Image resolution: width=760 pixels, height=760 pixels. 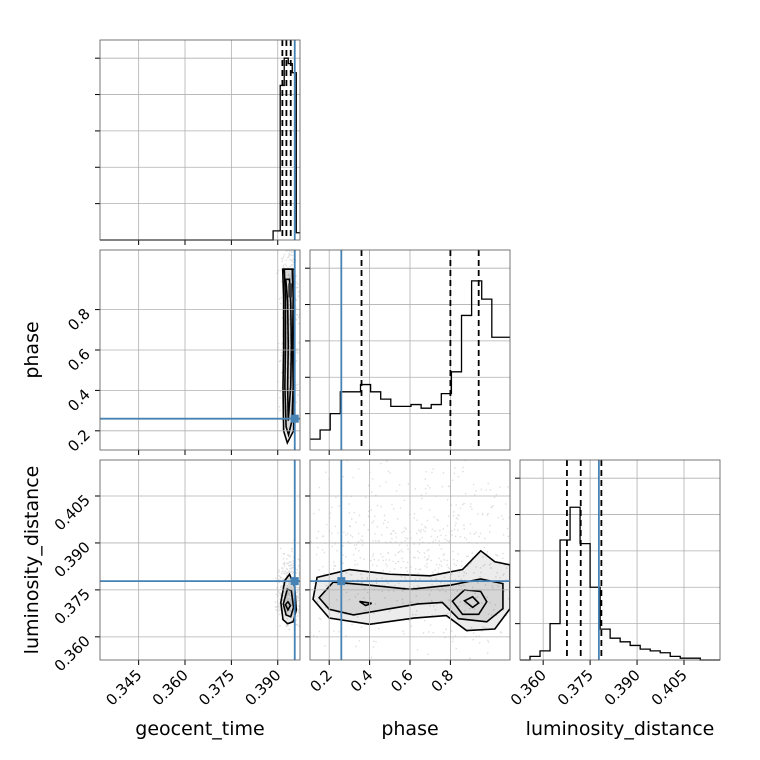 I want to click on x-axis-label: phase, so click(x=409, y=729).